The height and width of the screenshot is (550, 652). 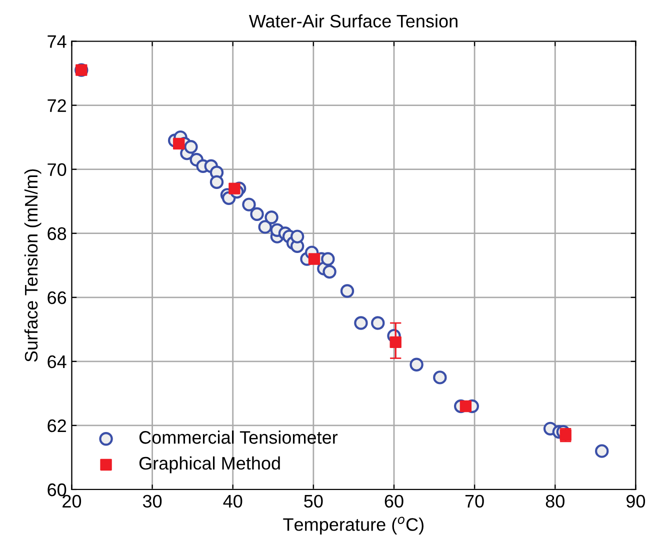 What do you see at coordinates (57, 169) in the screenshot?
I see `y-tick-label: 70` at bounding box center [57, 169].